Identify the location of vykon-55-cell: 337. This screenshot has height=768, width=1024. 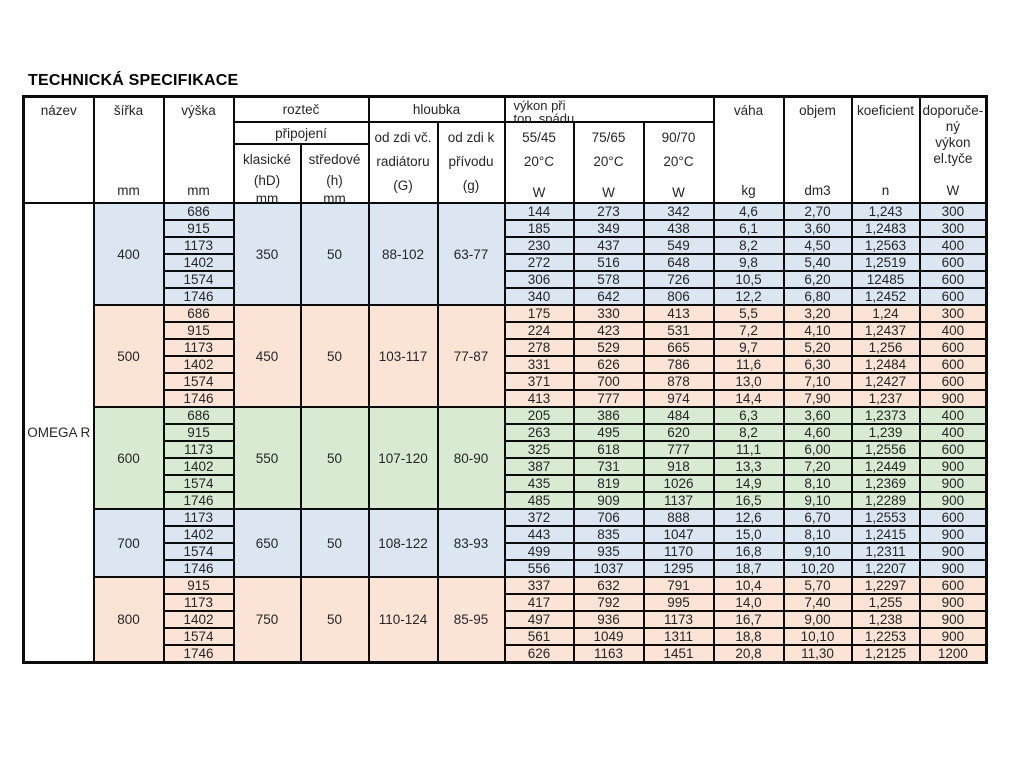
(539, 585).